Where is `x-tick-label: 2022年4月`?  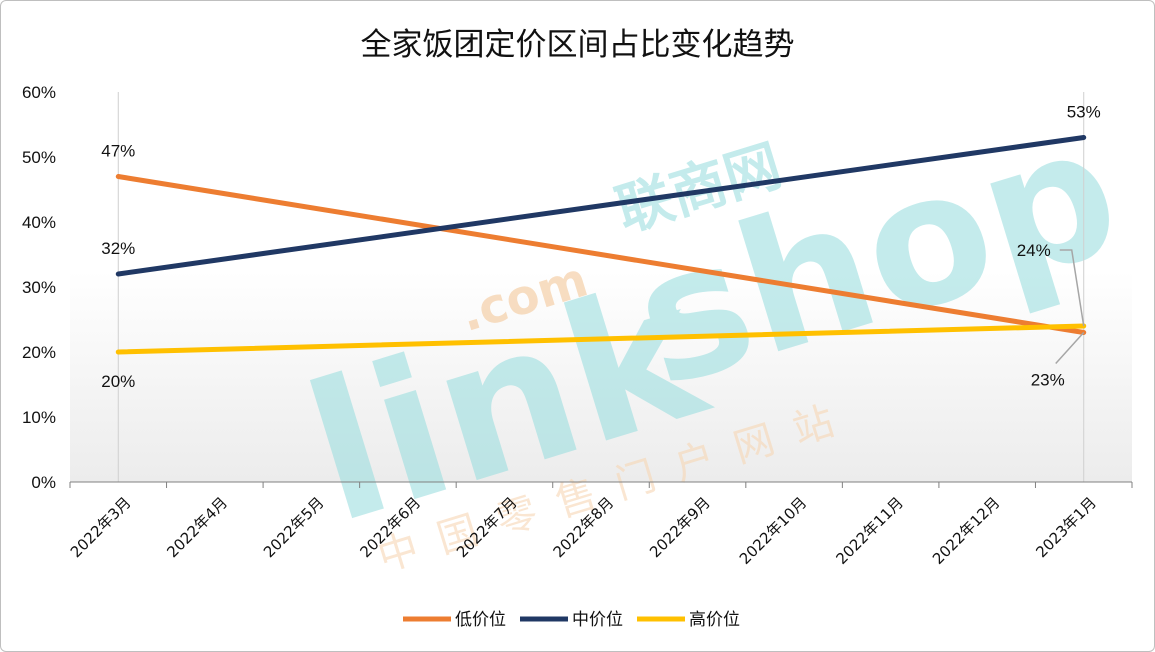 x-tick-label: 2022年4月 is located at coordinates (197, 528).